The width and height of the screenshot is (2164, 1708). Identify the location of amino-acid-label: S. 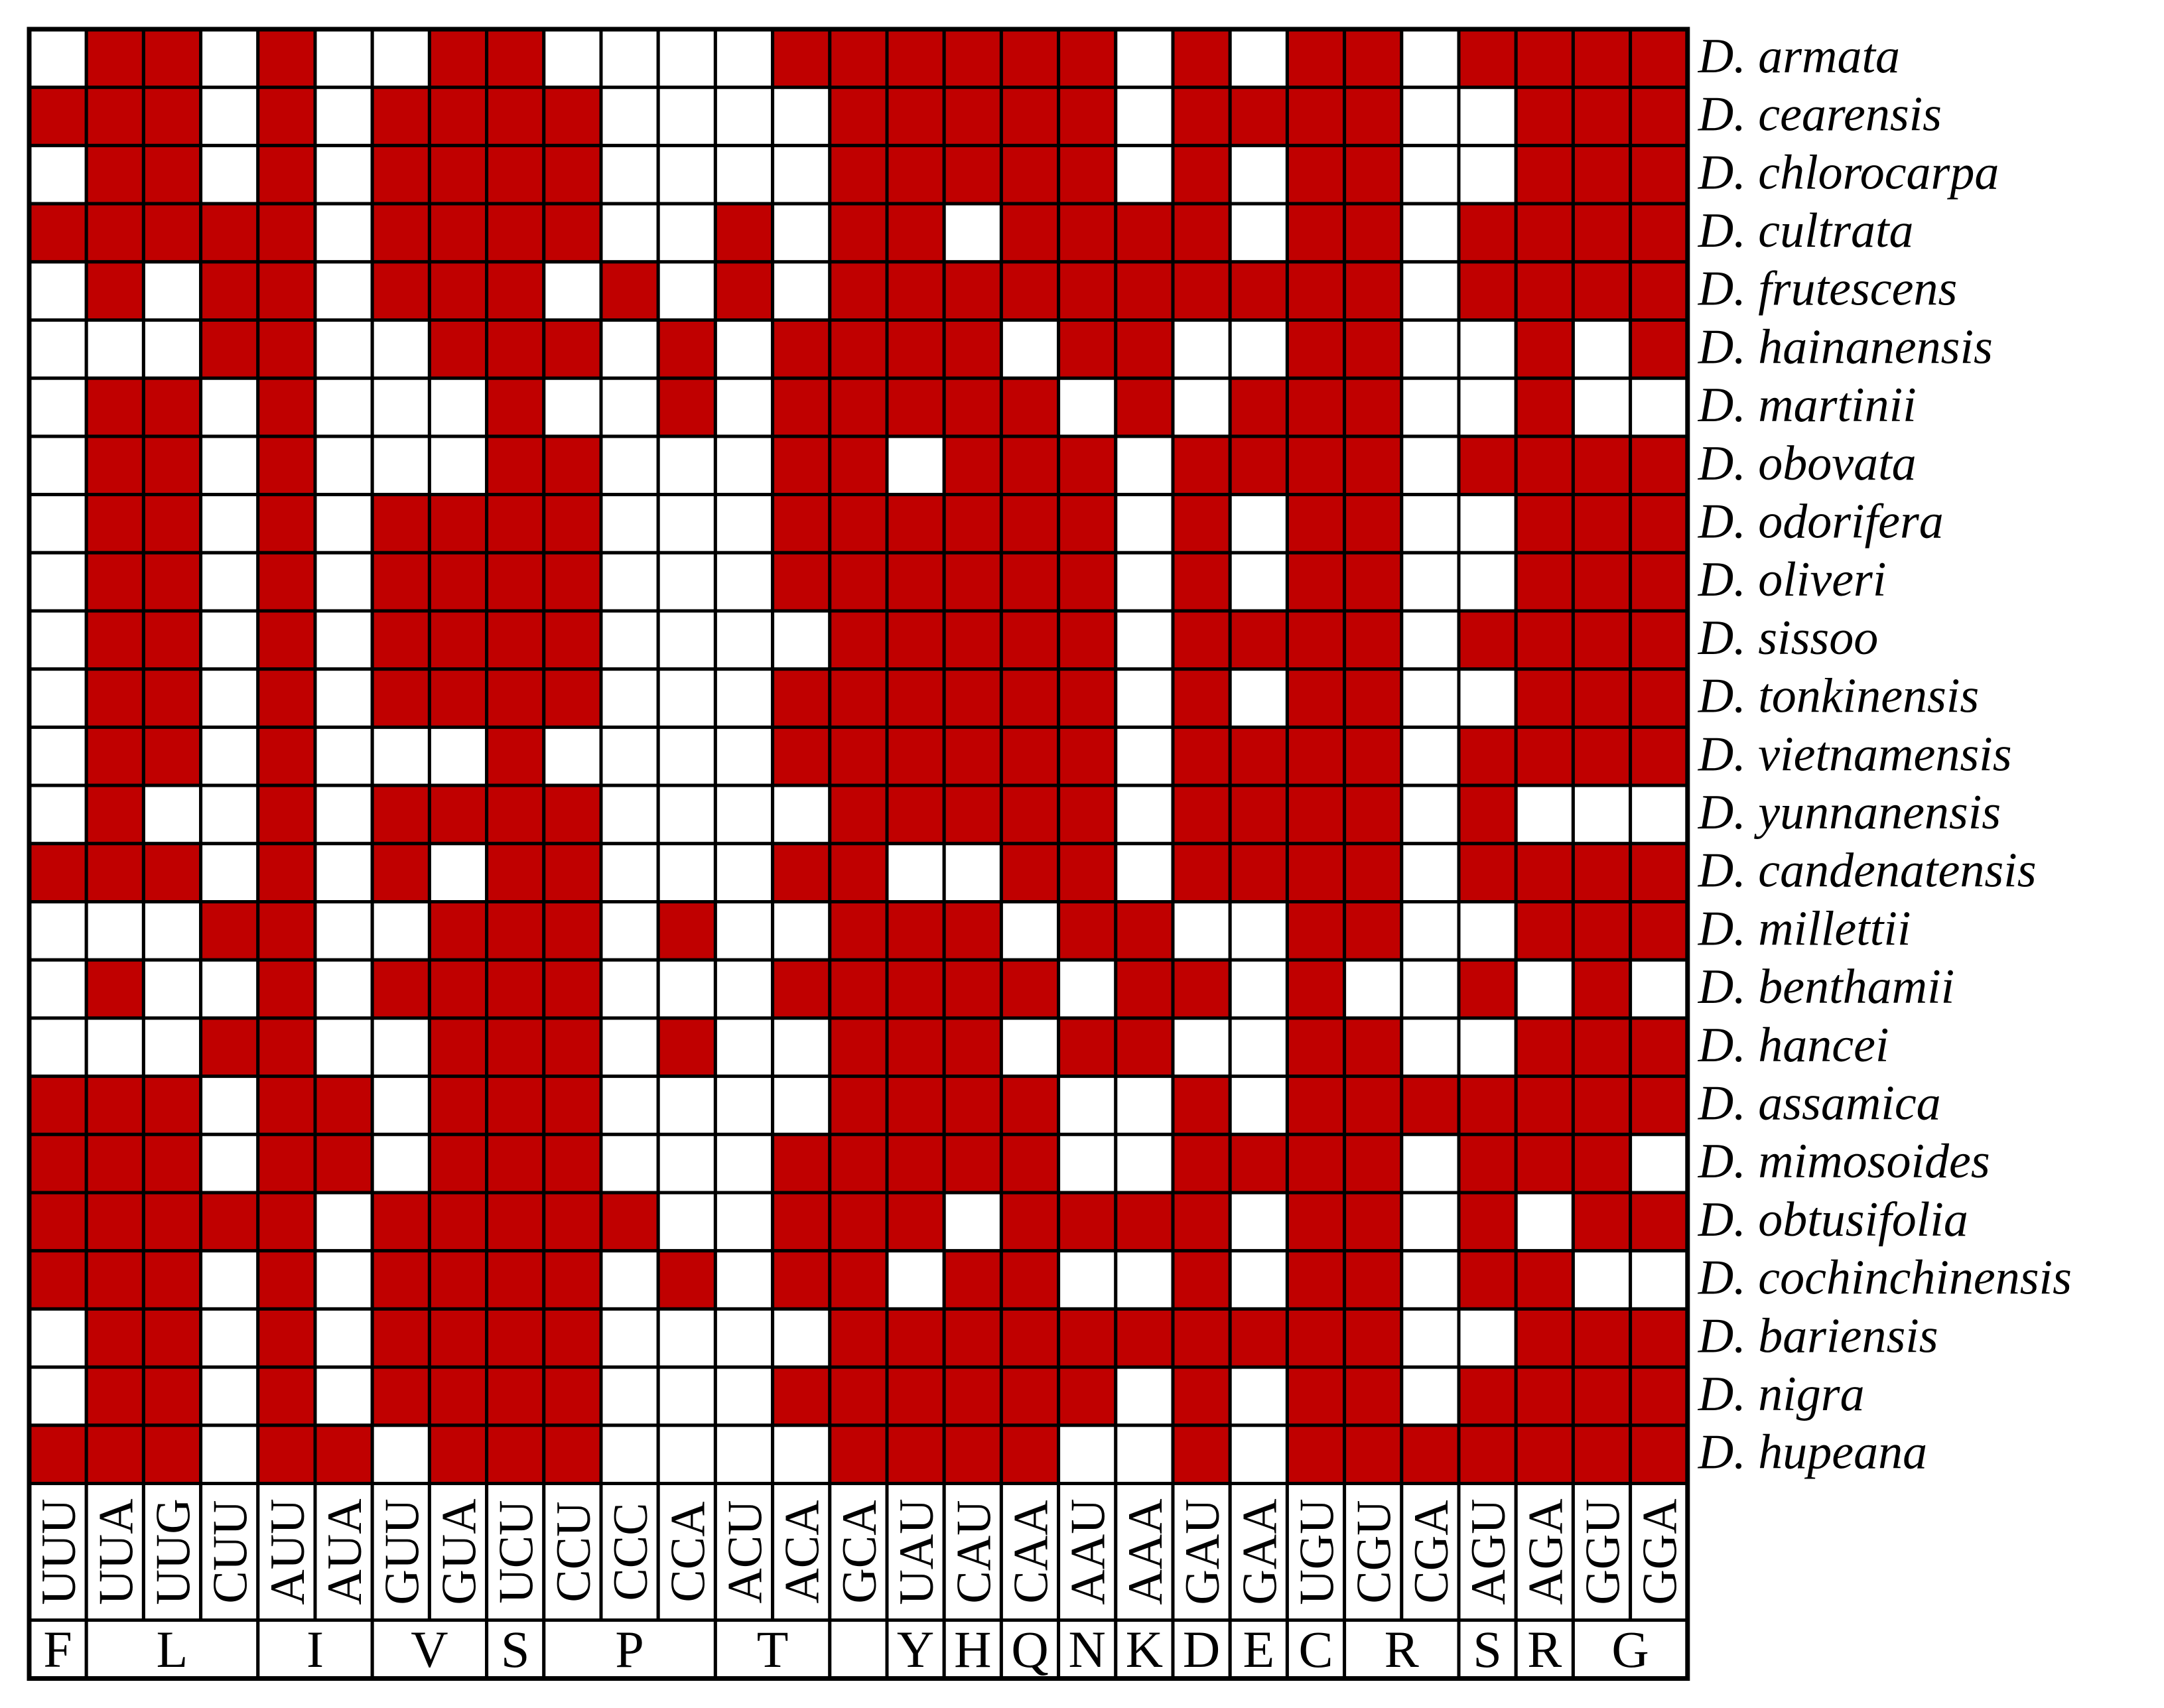
(1487, 1649).